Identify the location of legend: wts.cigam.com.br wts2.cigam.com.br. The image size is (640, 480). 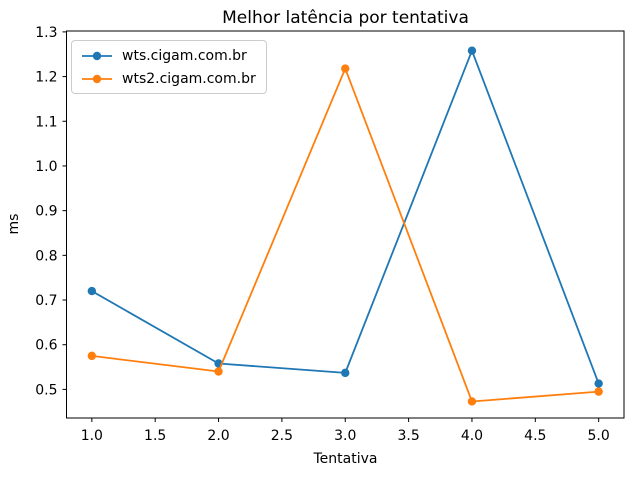
(169, 67).